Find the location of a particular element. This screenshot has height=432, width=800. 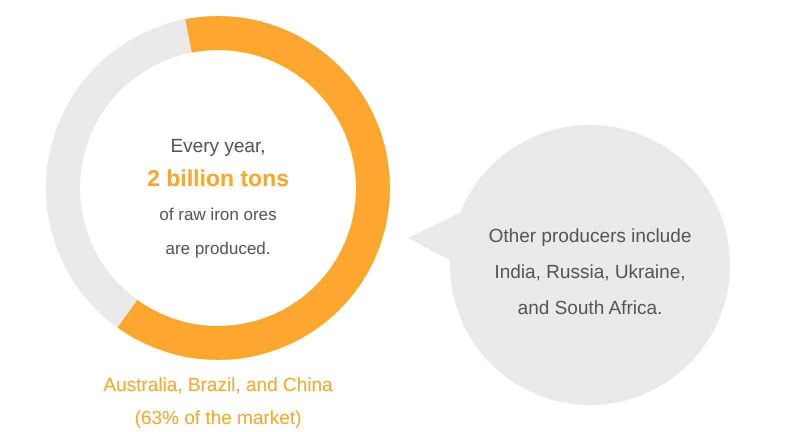

text: Every year, is located at coordinates (218, 146).